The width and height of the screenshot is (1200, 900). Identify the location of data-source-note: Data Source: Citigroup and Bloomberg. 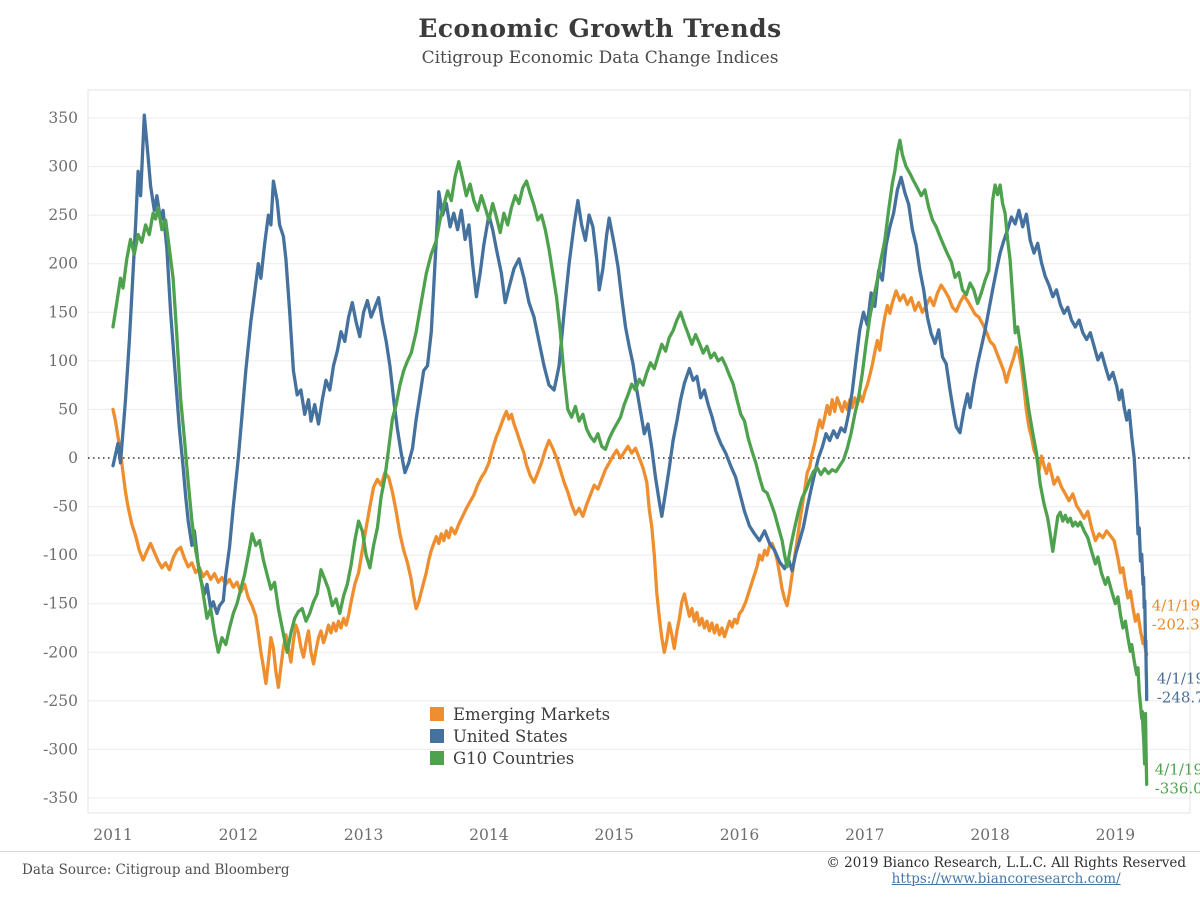
(156, 870).